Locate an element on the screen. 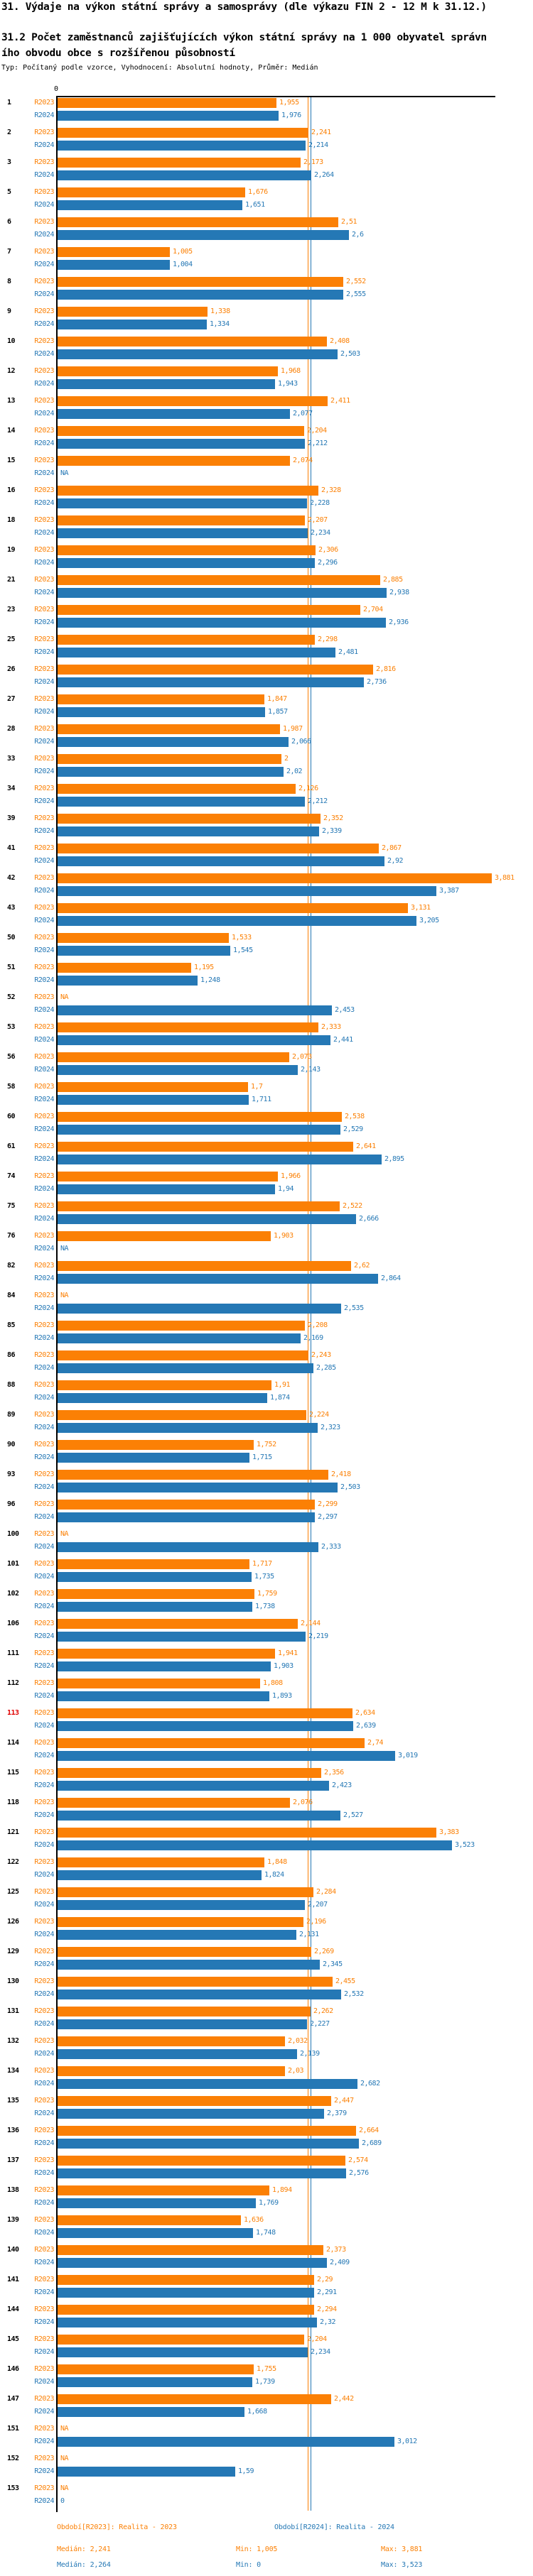  series-bar-row: R2024 2,296 is located at coordinates (266, 563).